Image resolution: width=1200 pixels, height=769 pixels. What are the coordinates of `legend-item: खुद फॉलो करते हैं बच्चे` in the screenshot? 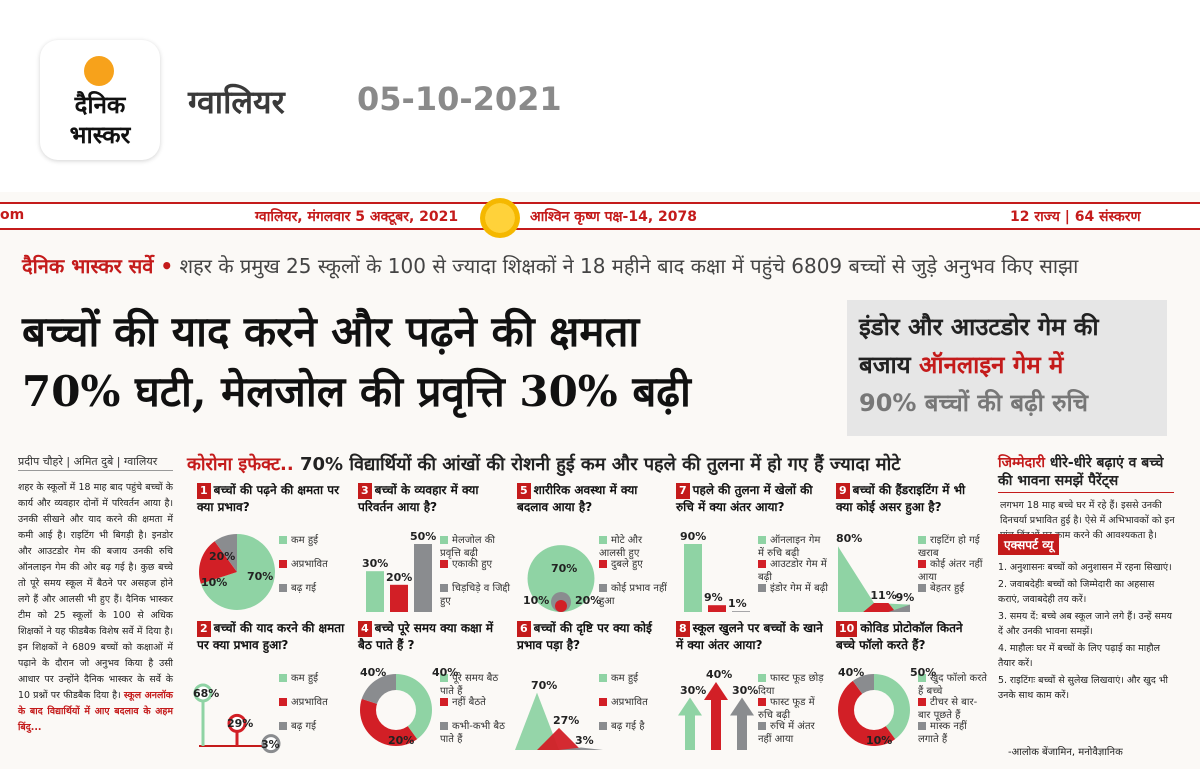 It's located at (952, 685).